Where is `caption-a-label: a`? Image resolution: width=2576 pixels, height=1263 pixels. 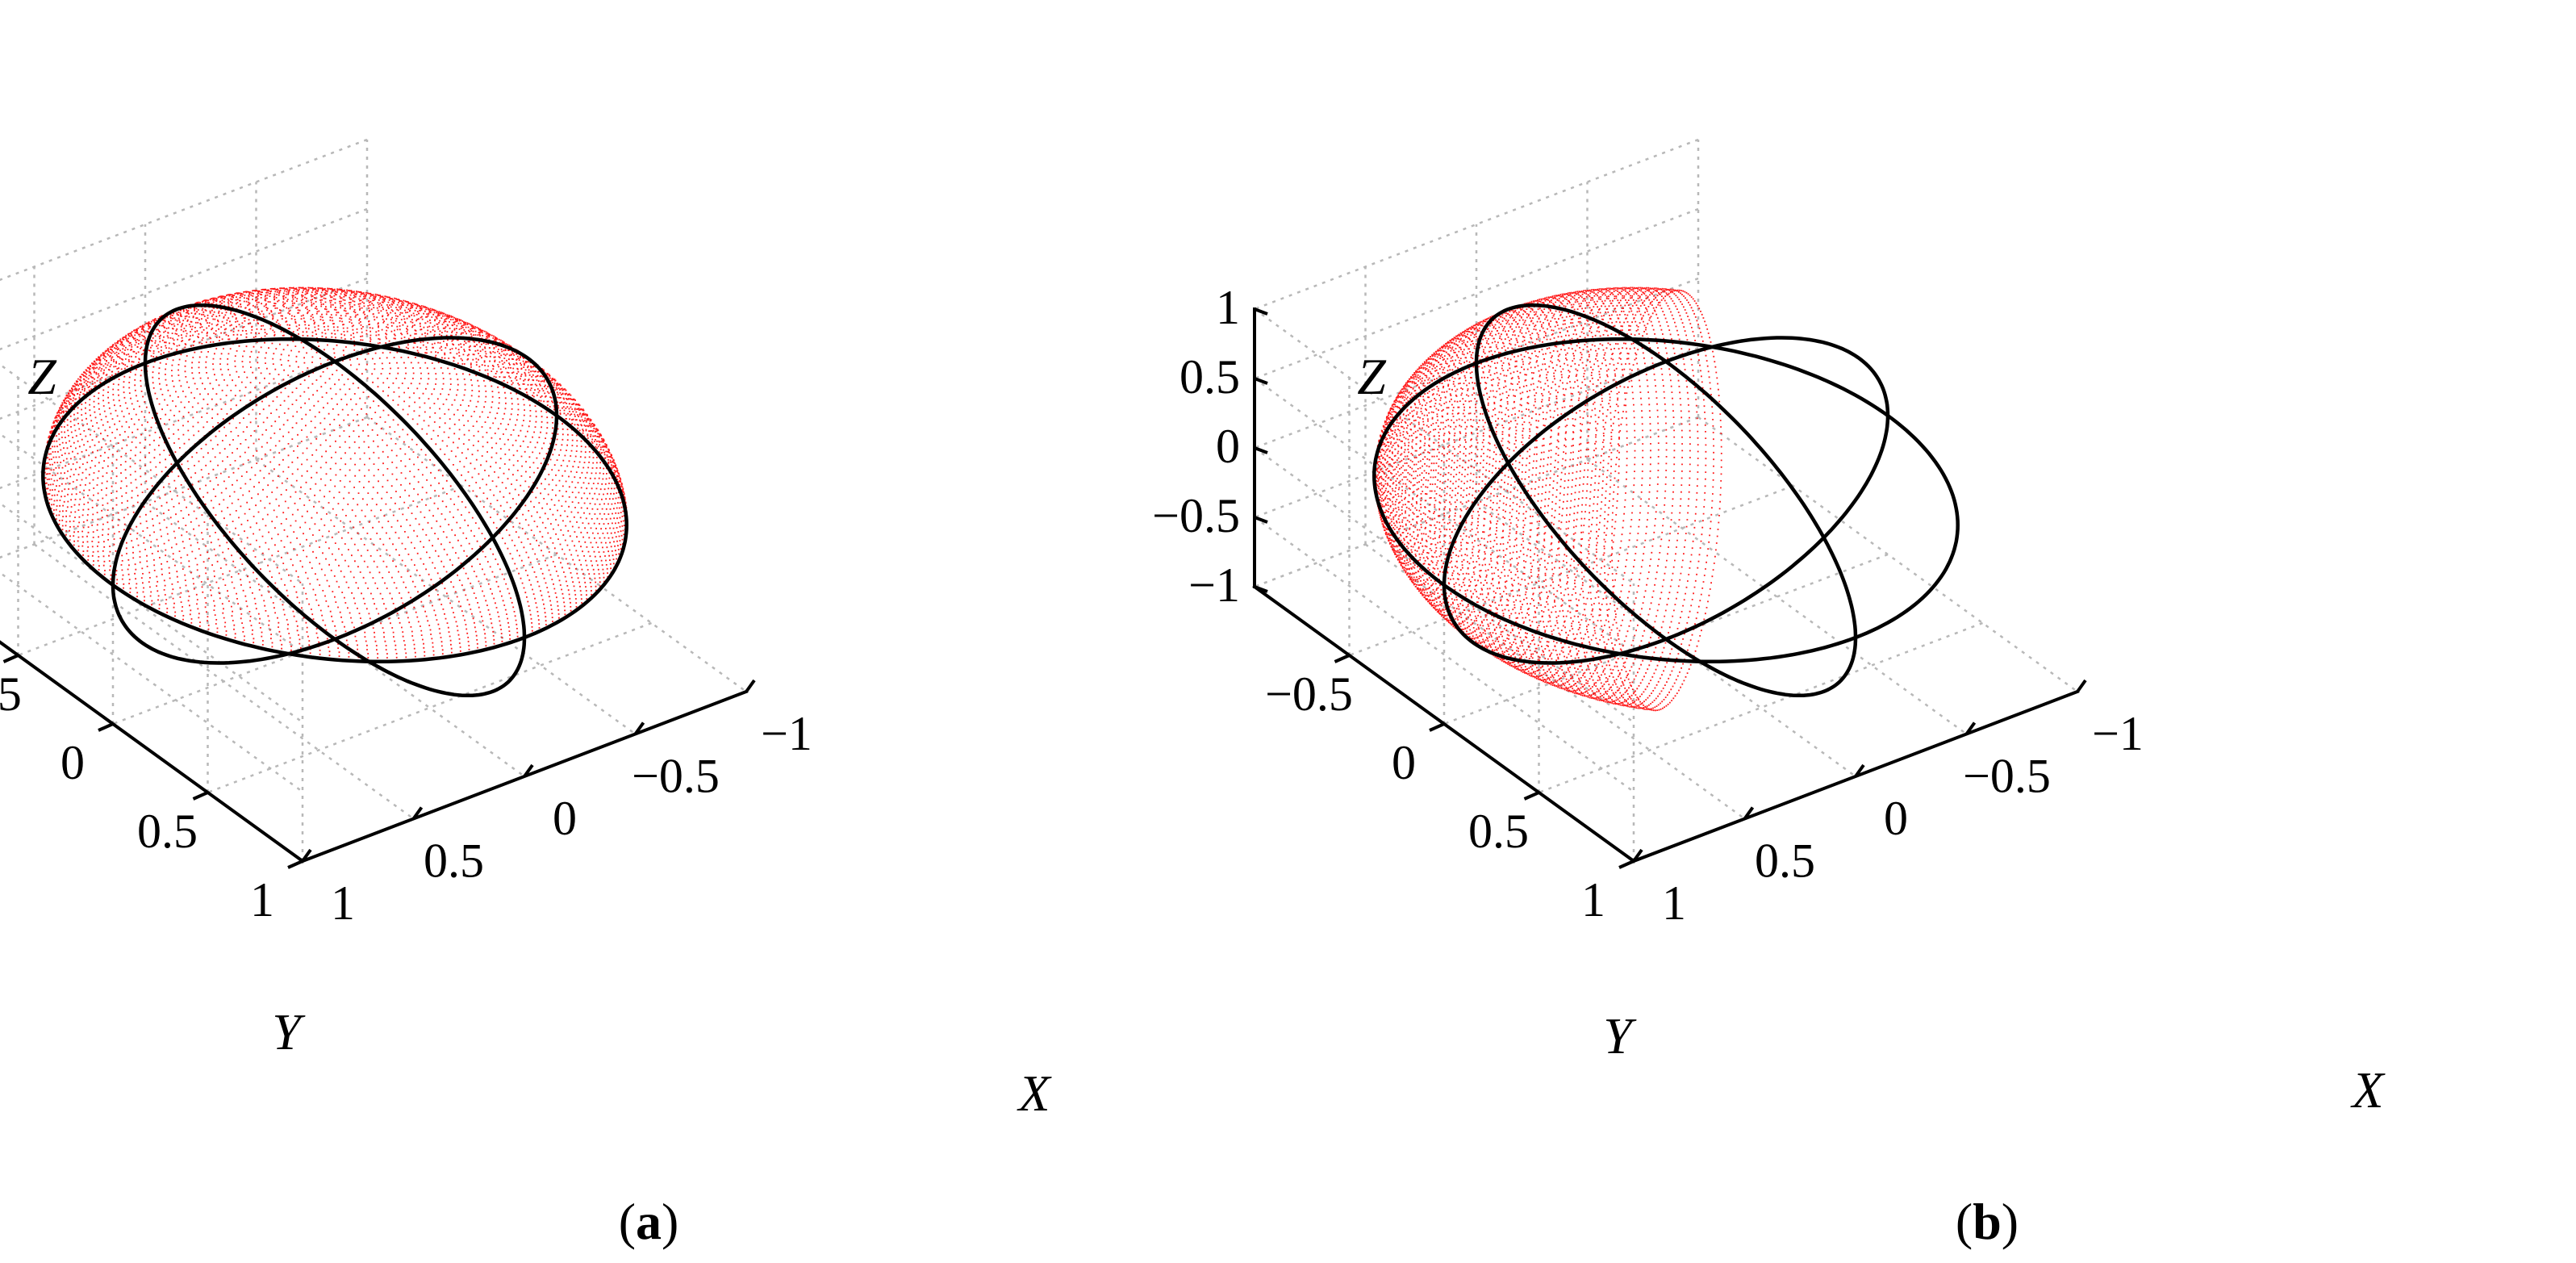 caption-a-label: a is located at coordinates (649, 1221).